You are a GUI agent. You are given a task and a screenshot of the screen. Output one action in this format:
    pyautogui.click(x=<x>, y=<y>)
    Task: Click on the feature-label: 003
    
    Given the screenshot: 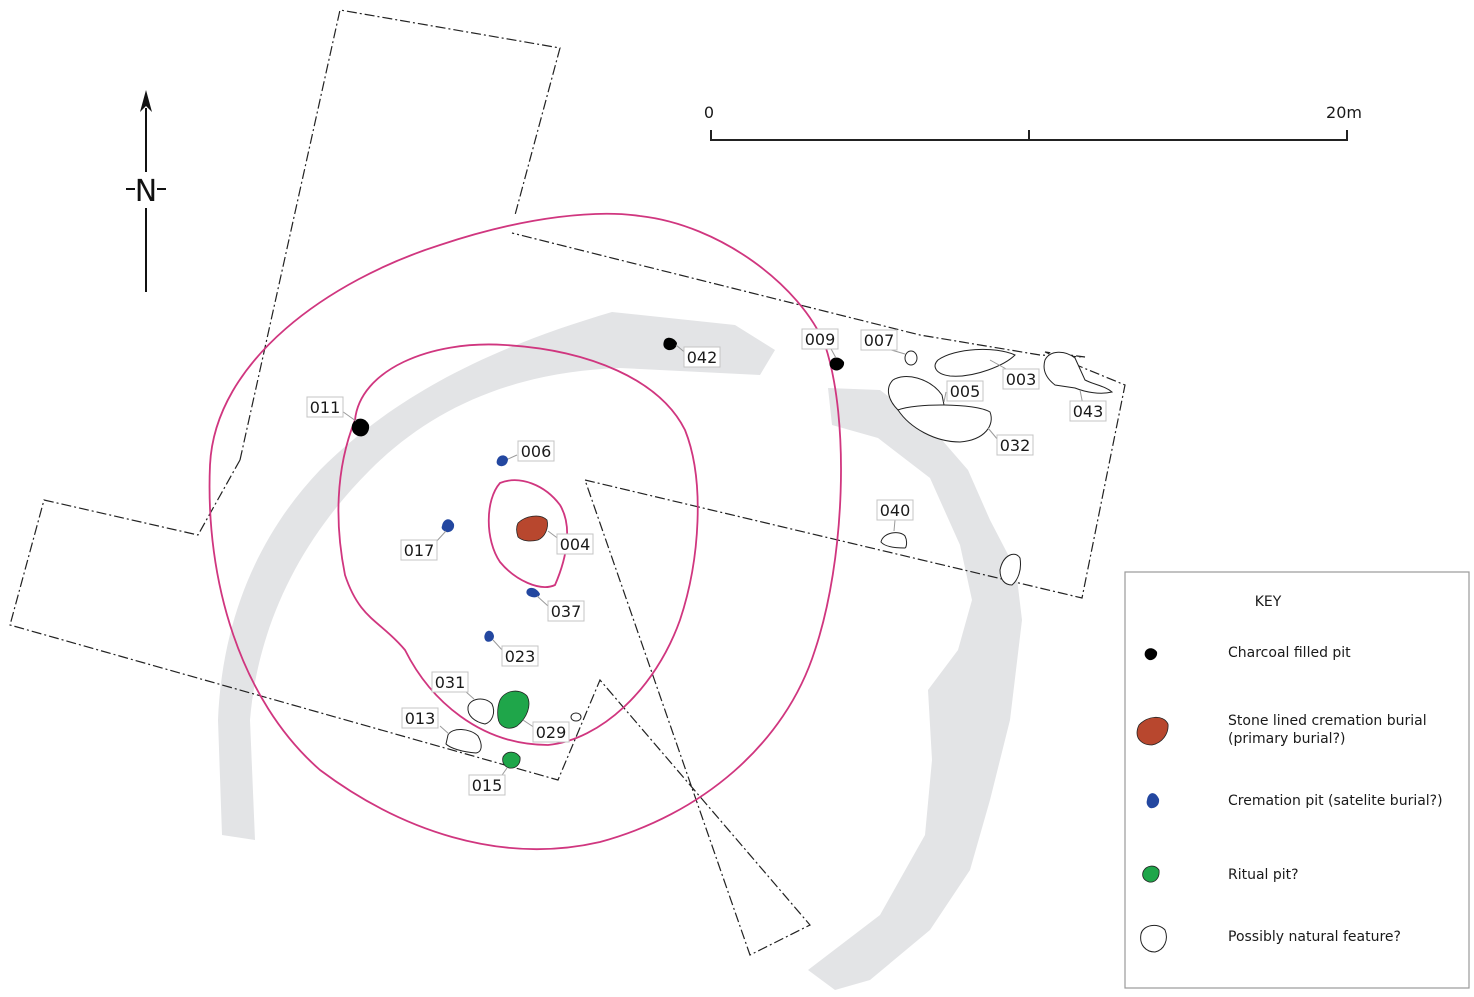 What is the action you would take?
    pyautogui.click(x=1021, y=379)
    